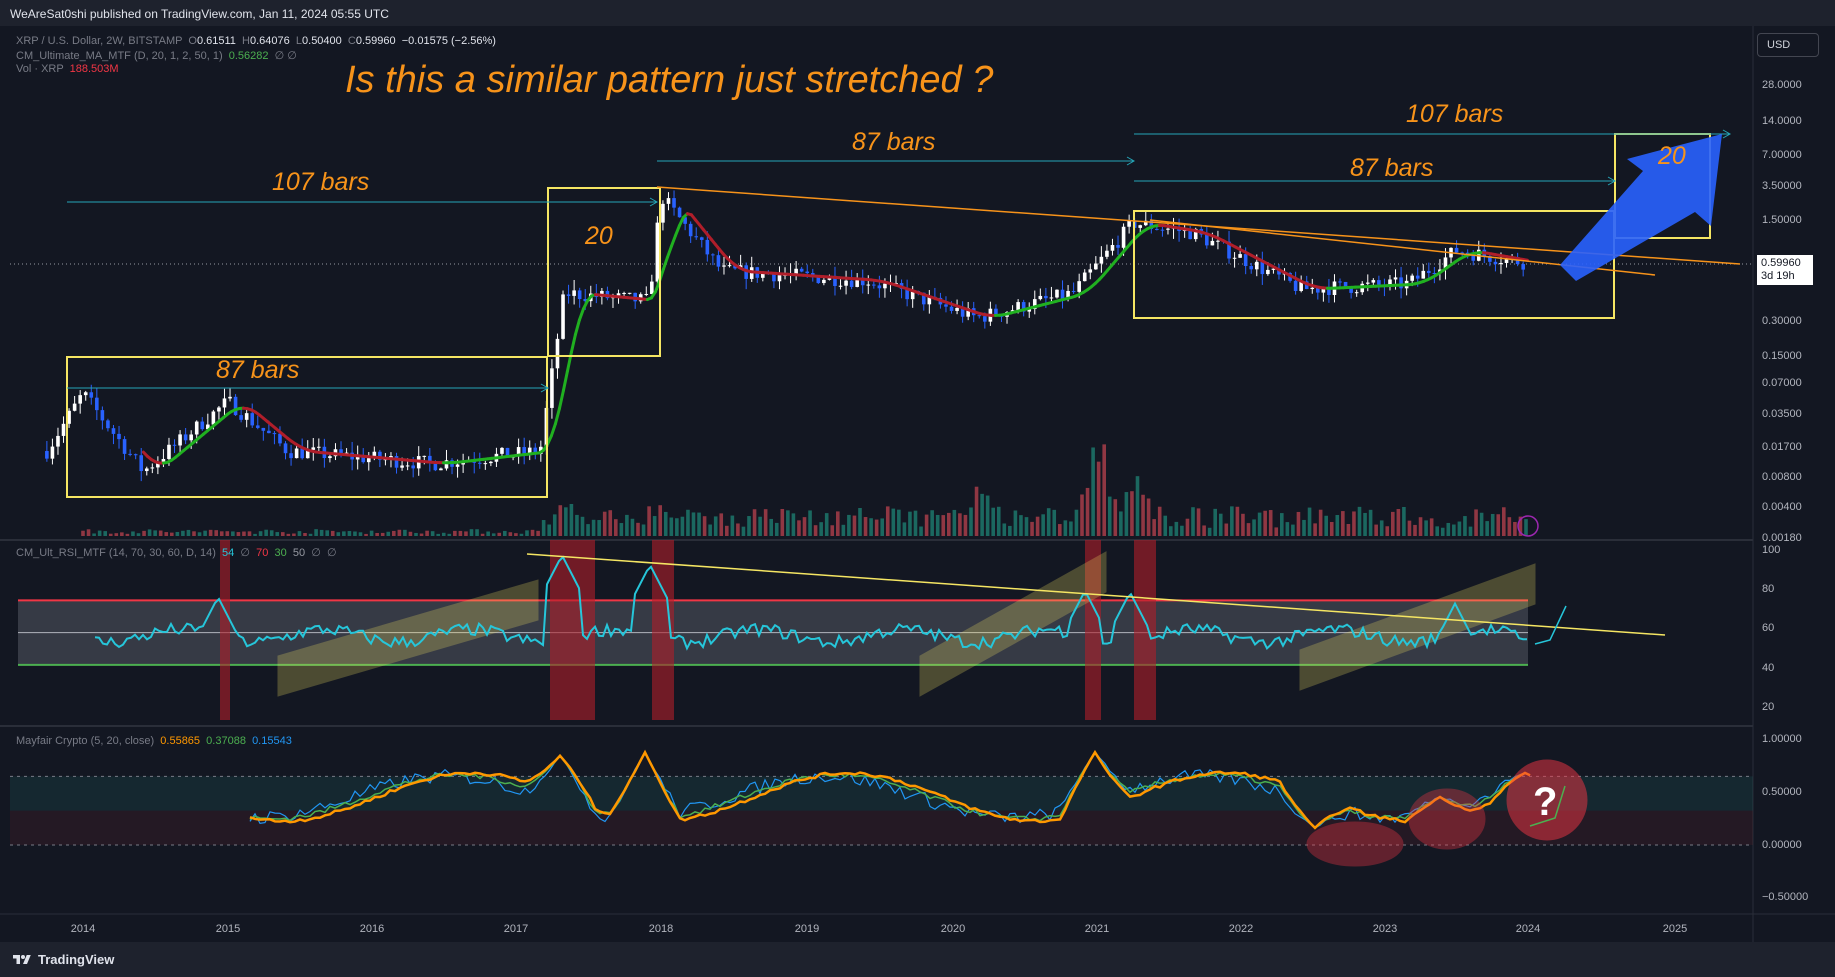  What do you see at coordinates (1096, 594) in the screenshot?
I see `rsi-trendline` at bounding box center [1096, 594].